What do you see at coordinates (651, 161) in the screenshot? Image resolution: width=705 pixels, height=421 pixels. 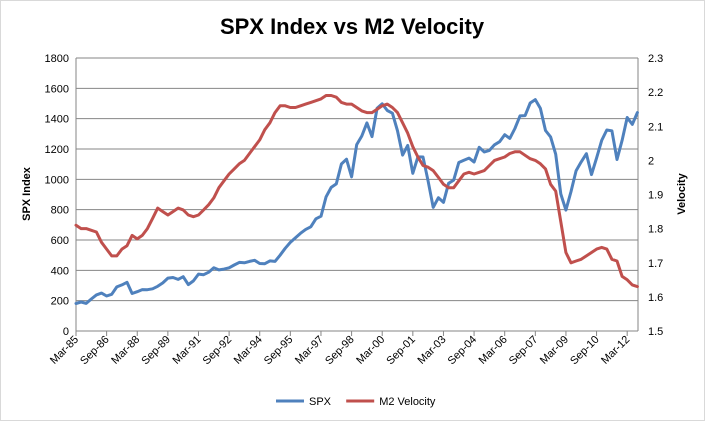 I see `y2-tick-label: 2` at bounding box center [651, 161].